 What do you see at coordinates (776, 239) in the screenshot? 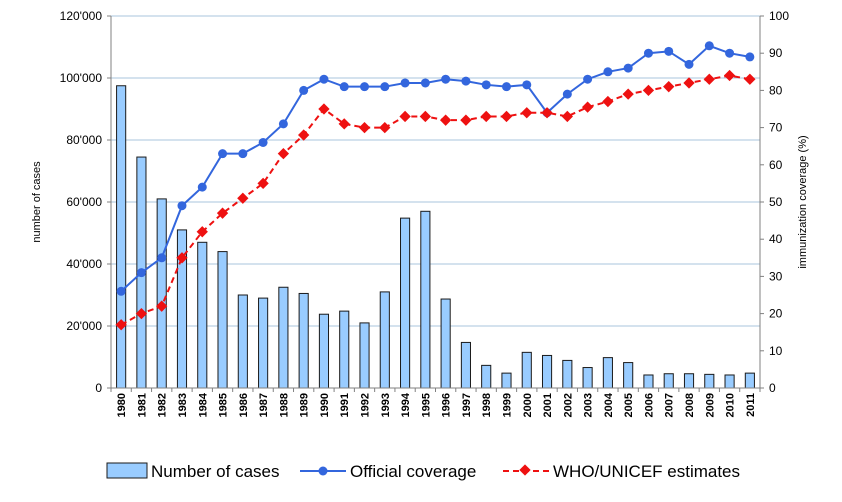
I see `right-tick-label-4: 40` at bounding box center [776, 239].